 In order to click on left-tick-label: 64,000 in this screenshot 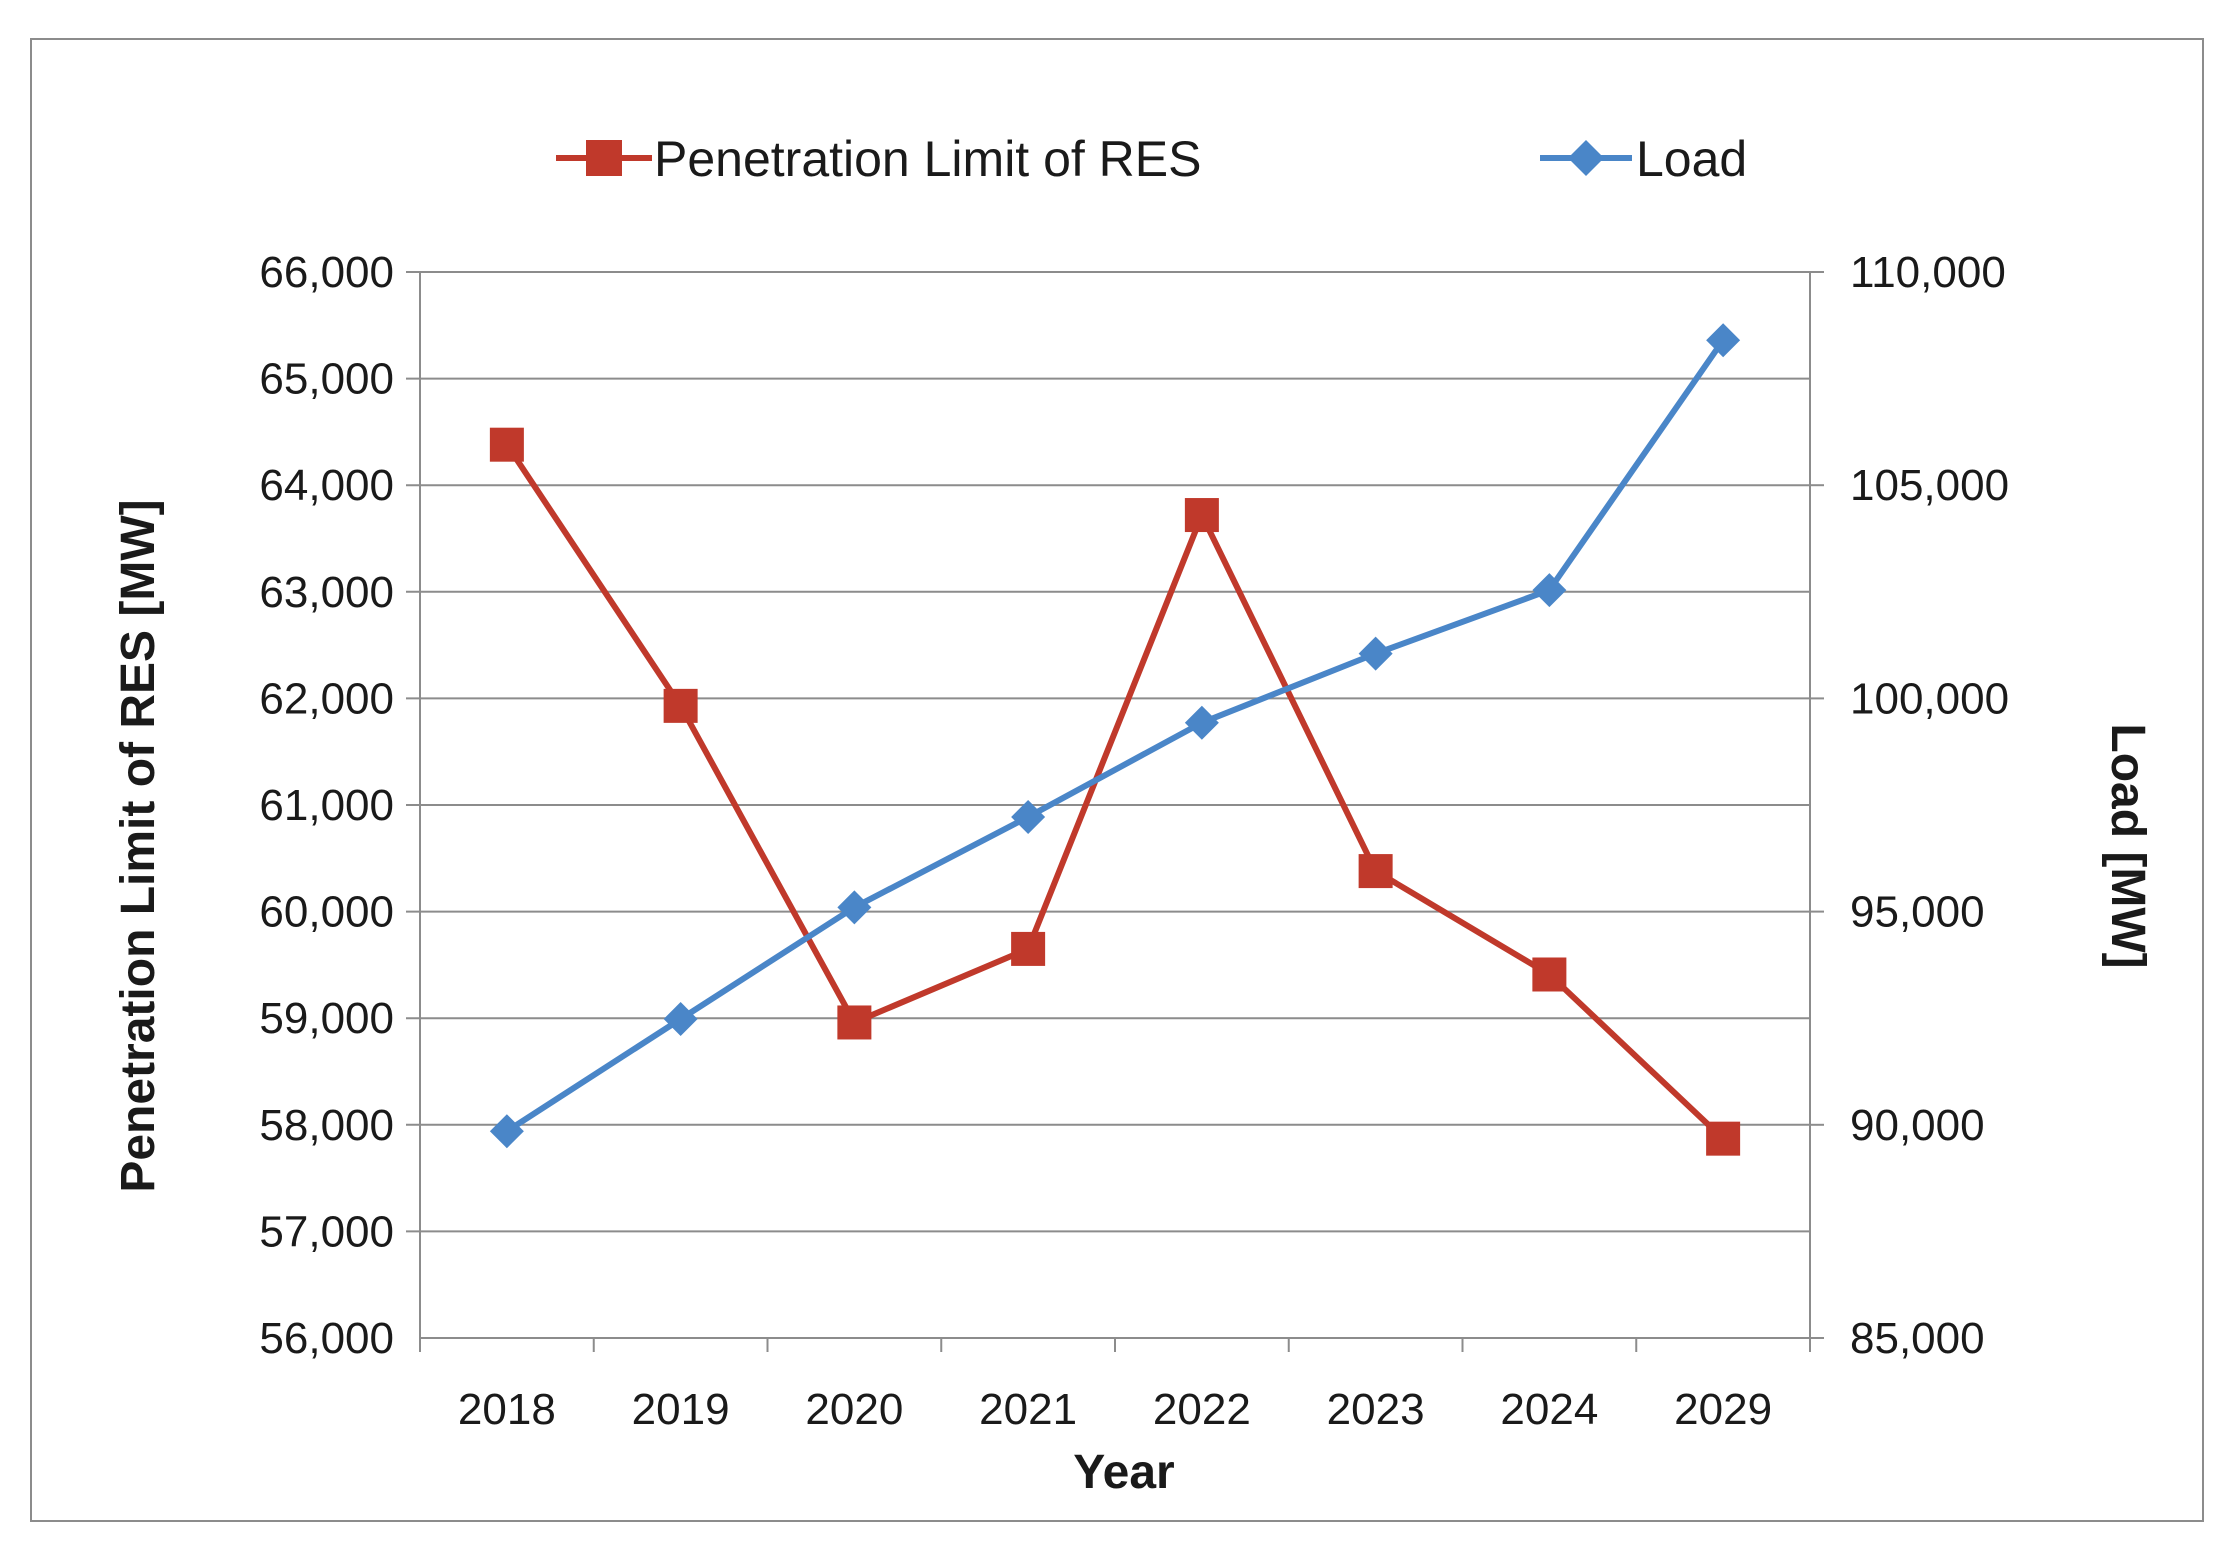, I will do `click(326, 485)`.